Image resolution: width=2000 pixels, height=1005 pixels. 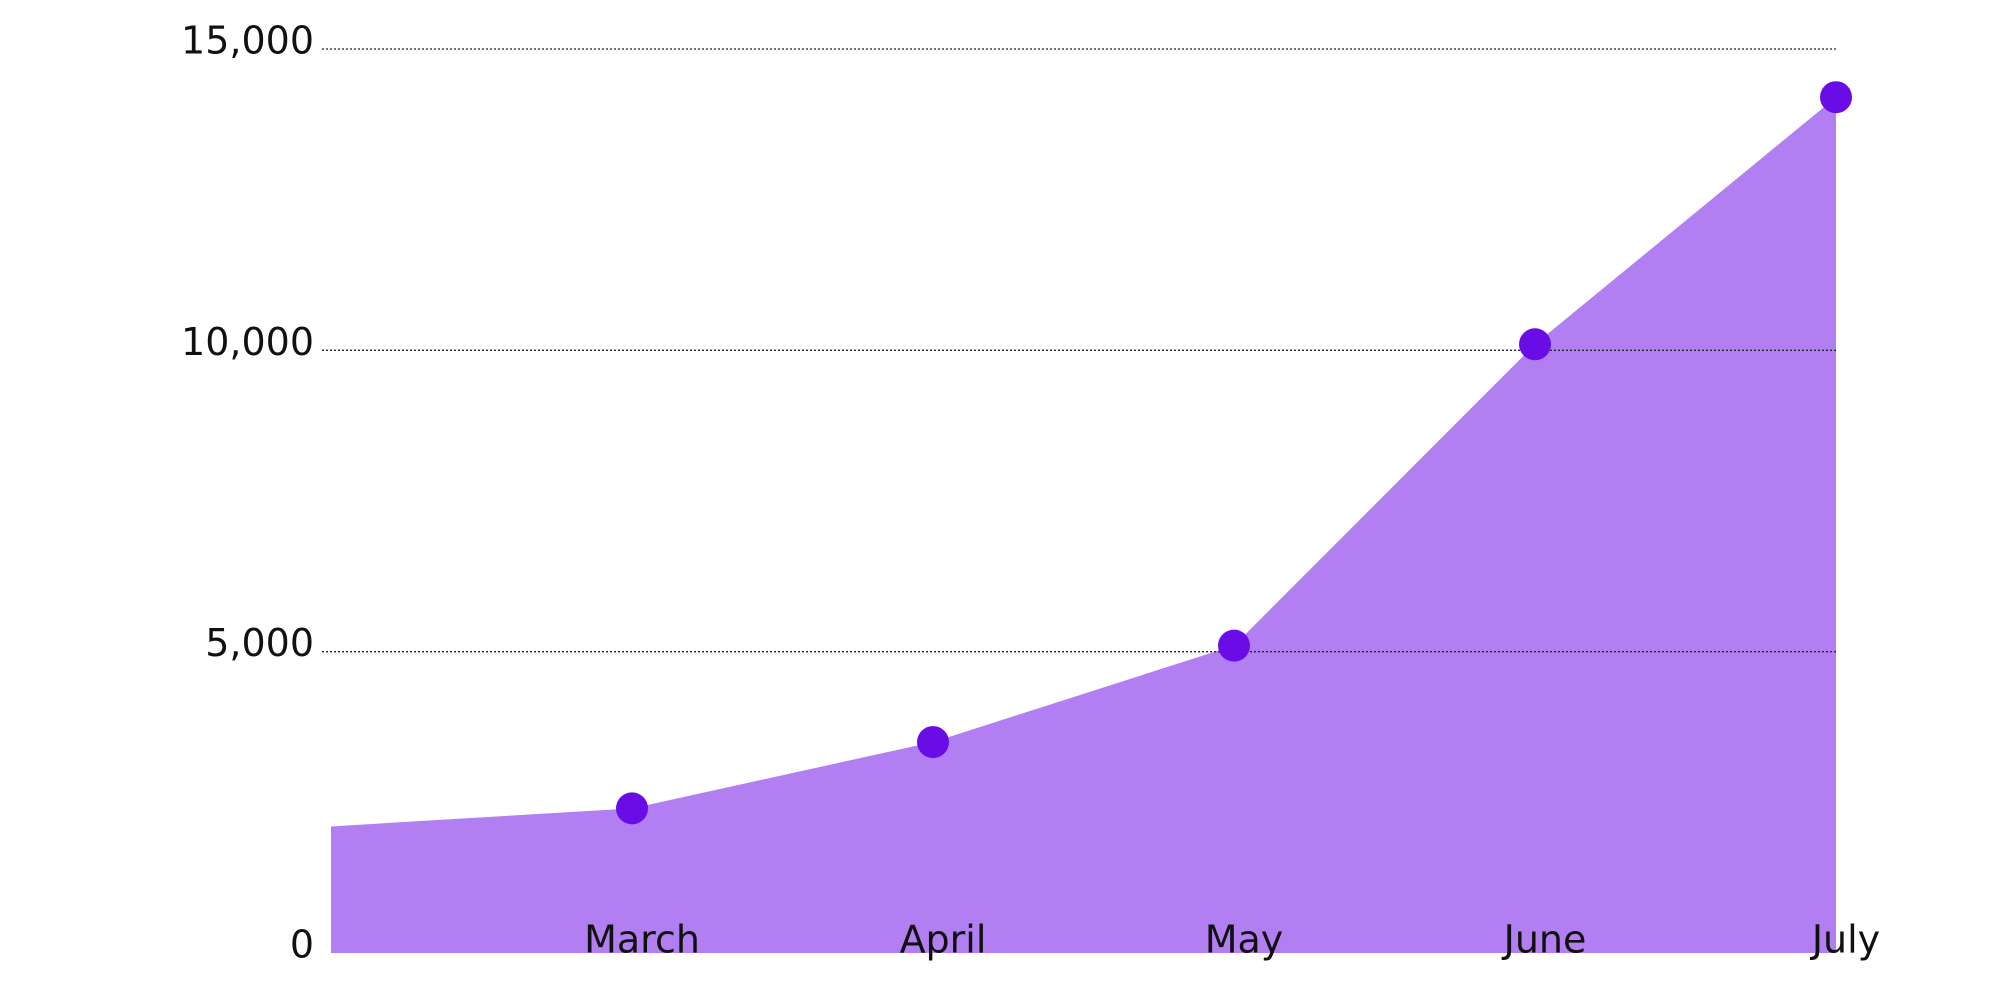 What do you see at coordinates (247, 342) in the screenshot?
I see `y-tick-label: 10,000` at bounding box center [247, 342].